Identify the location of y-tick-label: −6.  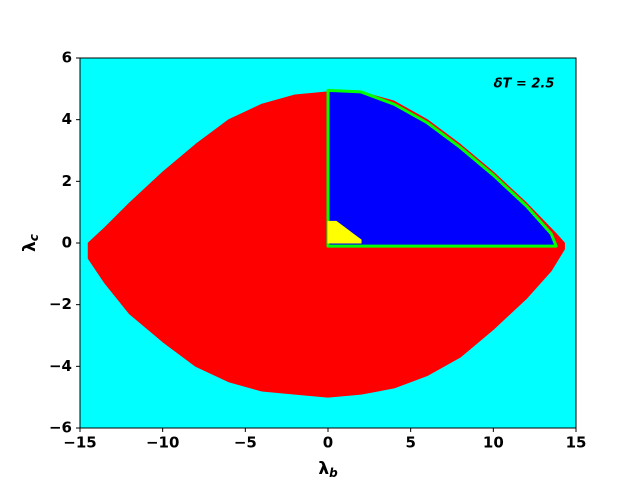
(60, 428).